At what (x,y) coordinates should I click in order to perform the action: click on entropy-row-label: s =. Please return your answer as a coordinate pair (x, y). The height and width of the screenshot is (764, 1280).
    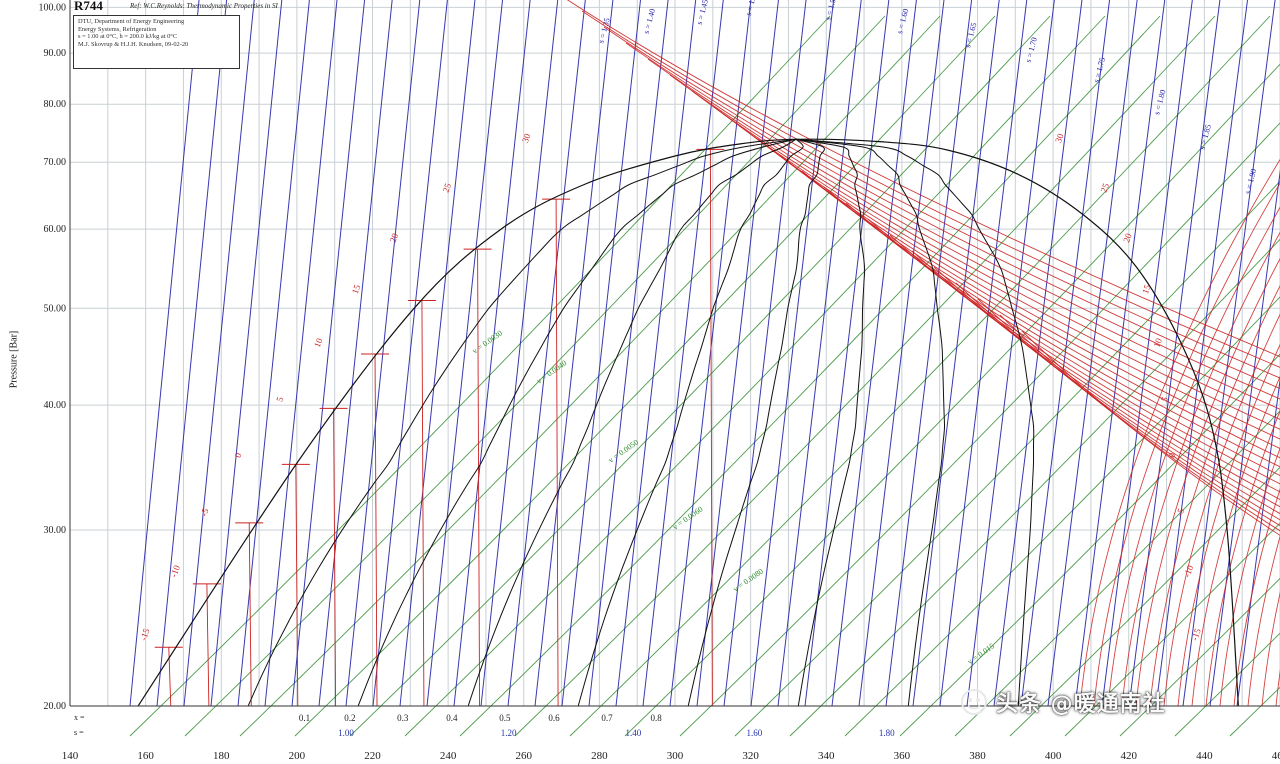
    Looking at the image, I should click on (79, 732).